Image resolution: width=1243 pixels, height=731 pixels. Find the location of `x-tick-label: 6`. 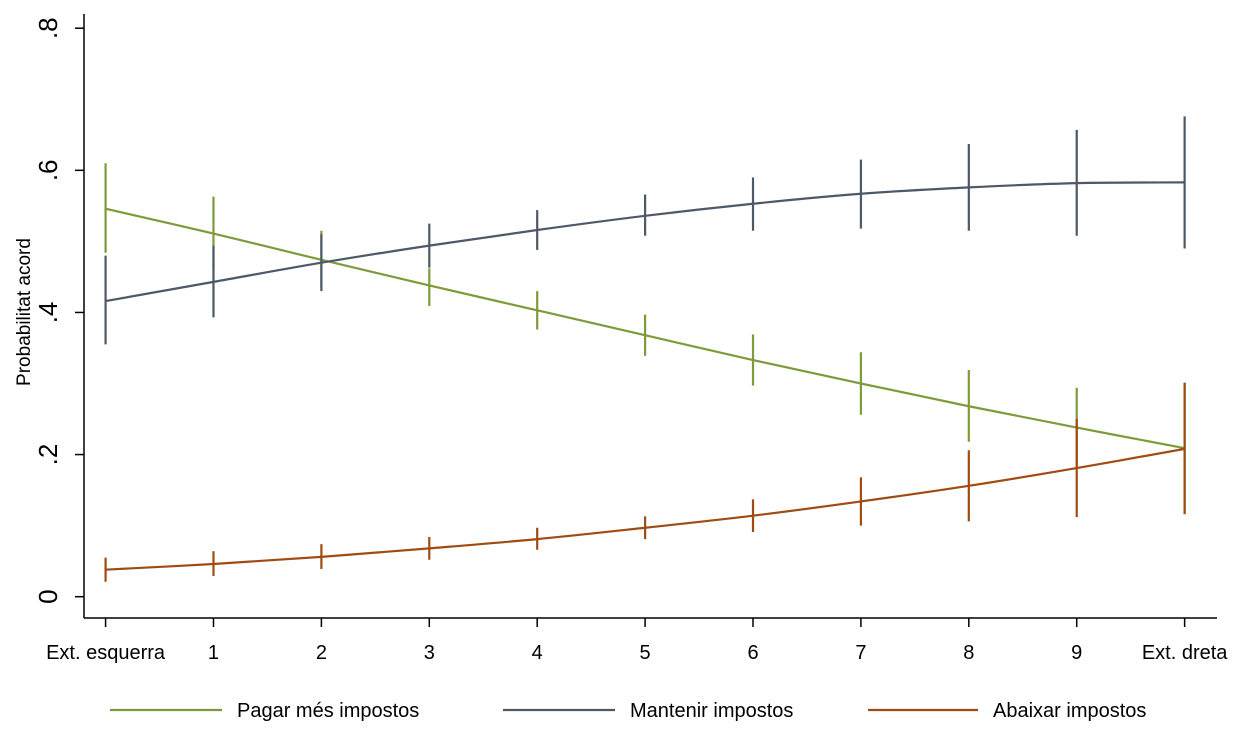

x-tick-label: 6 is located at coordinates (752, 653).